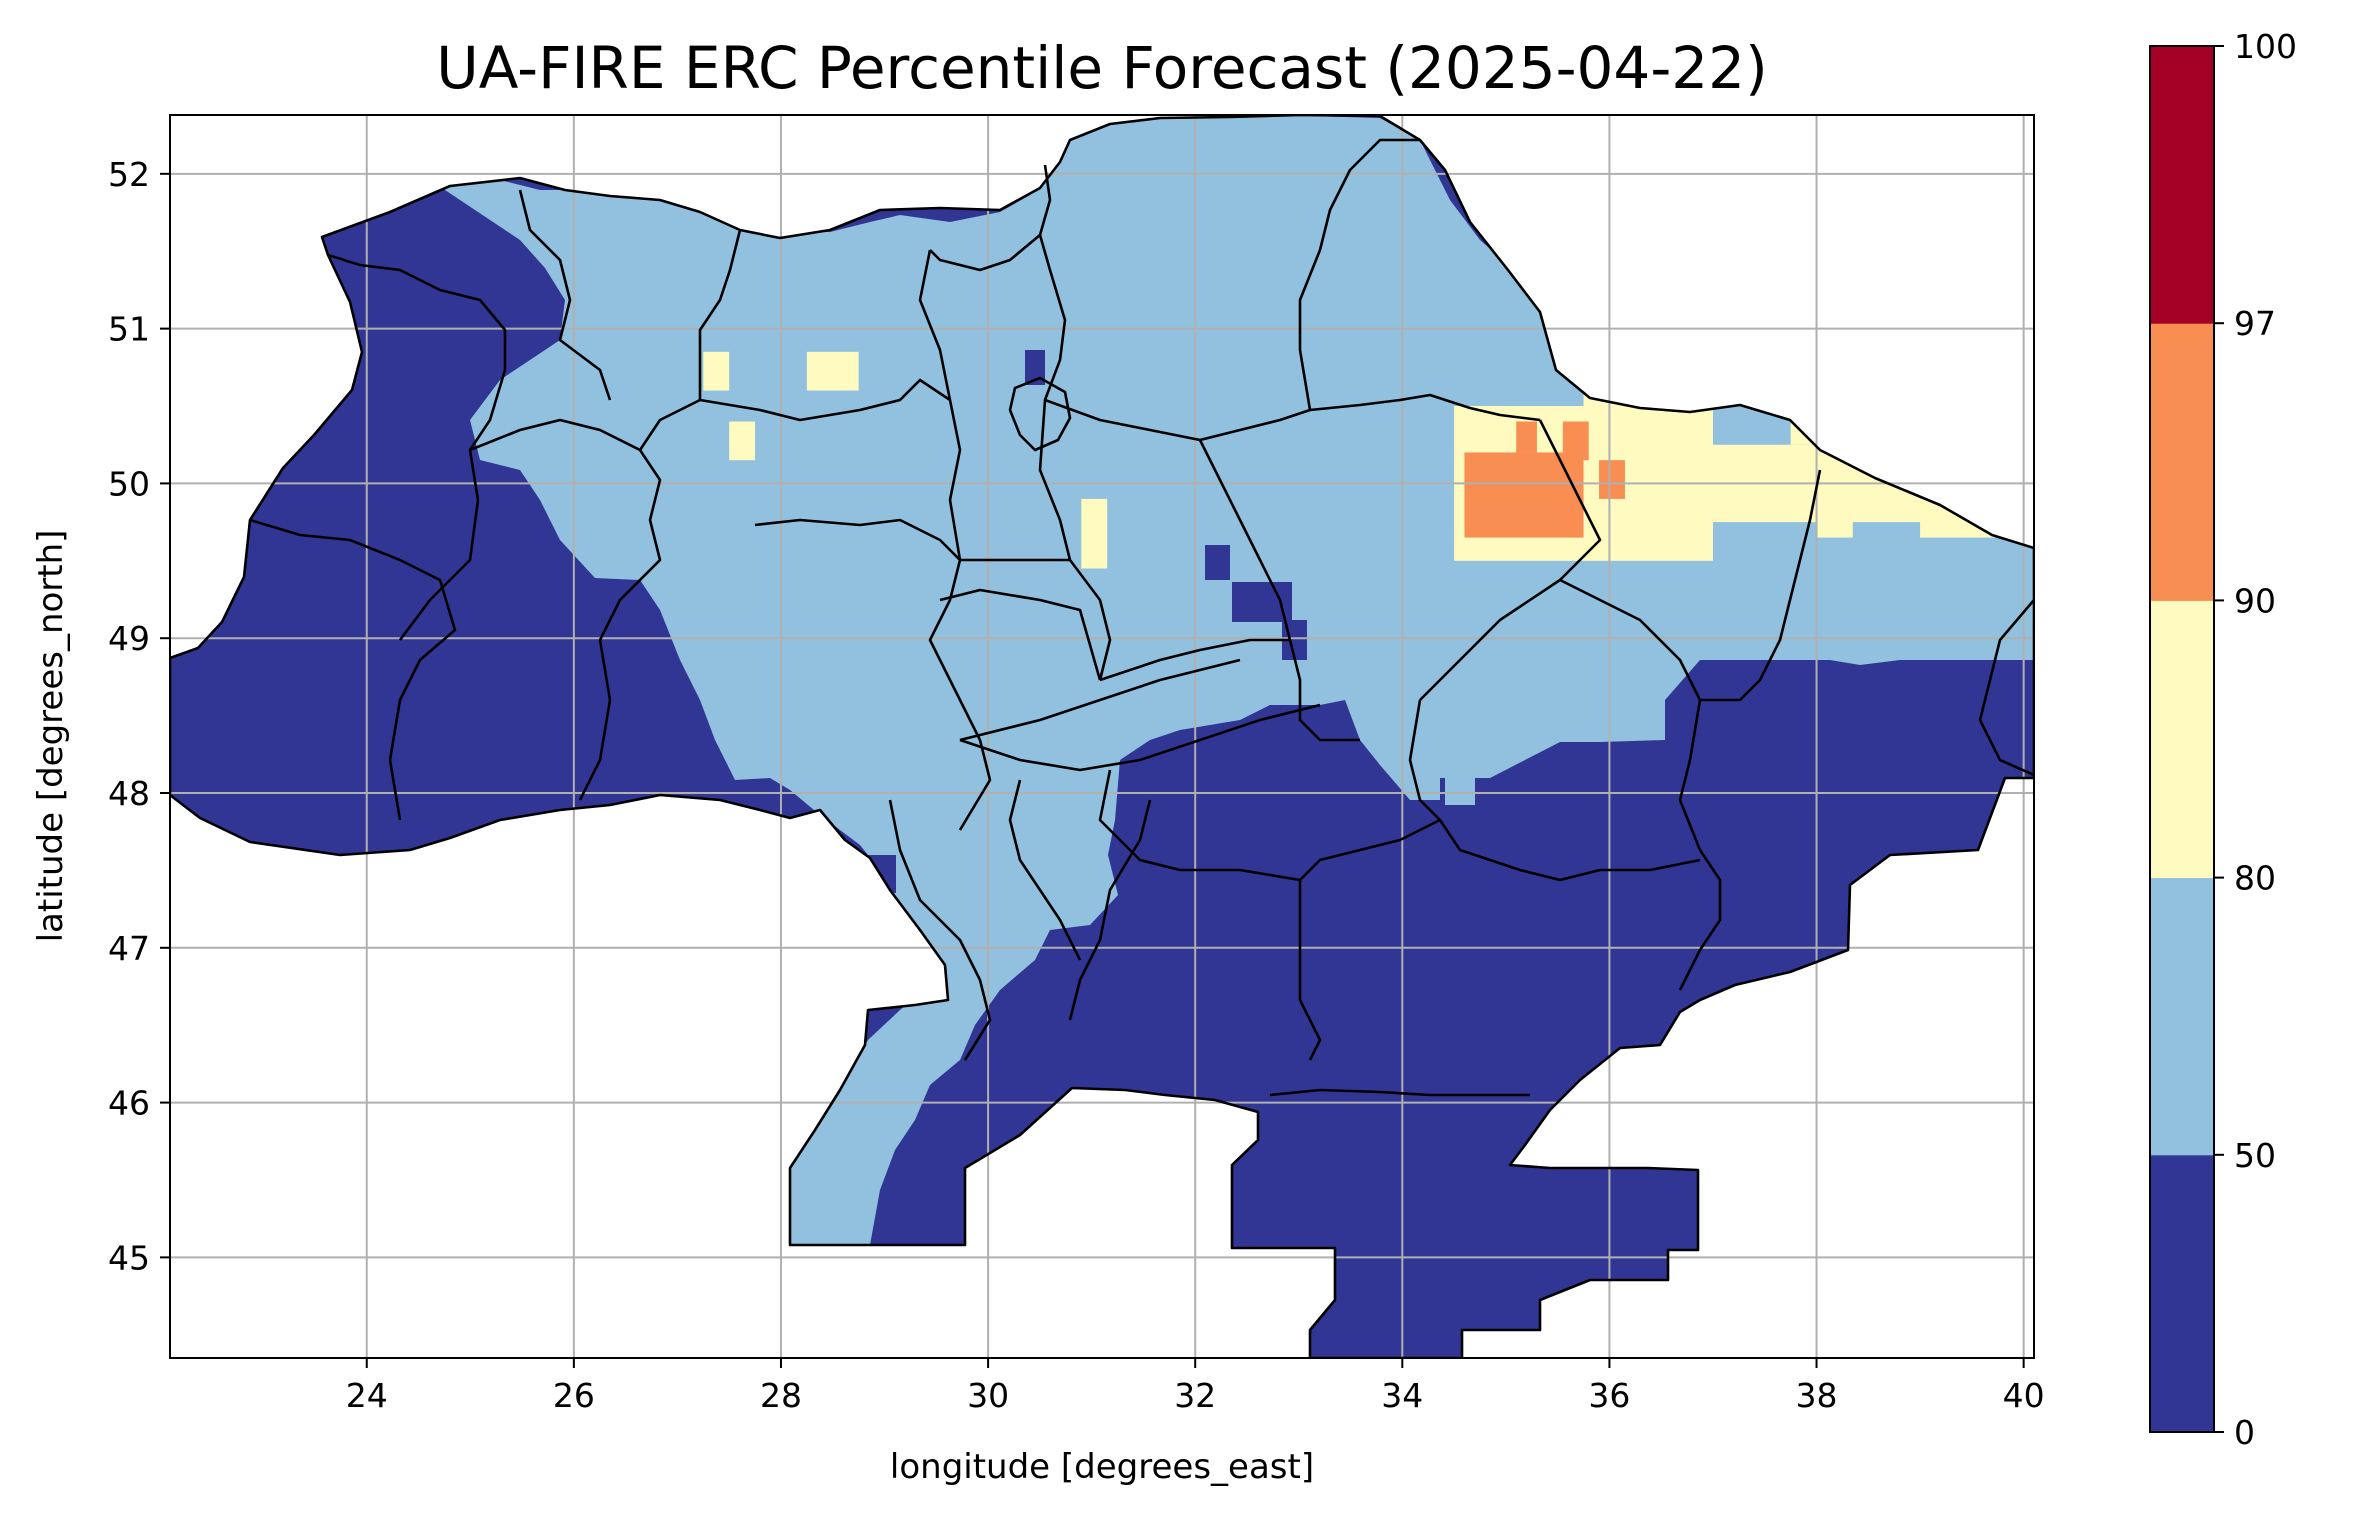 This screenshot has height=1517, width=2354. What do you see at coordinates (51, 736) in the screenshot?
I see `y-axis-label: latitude [degrees_north]` at bounding box center [51, 736].